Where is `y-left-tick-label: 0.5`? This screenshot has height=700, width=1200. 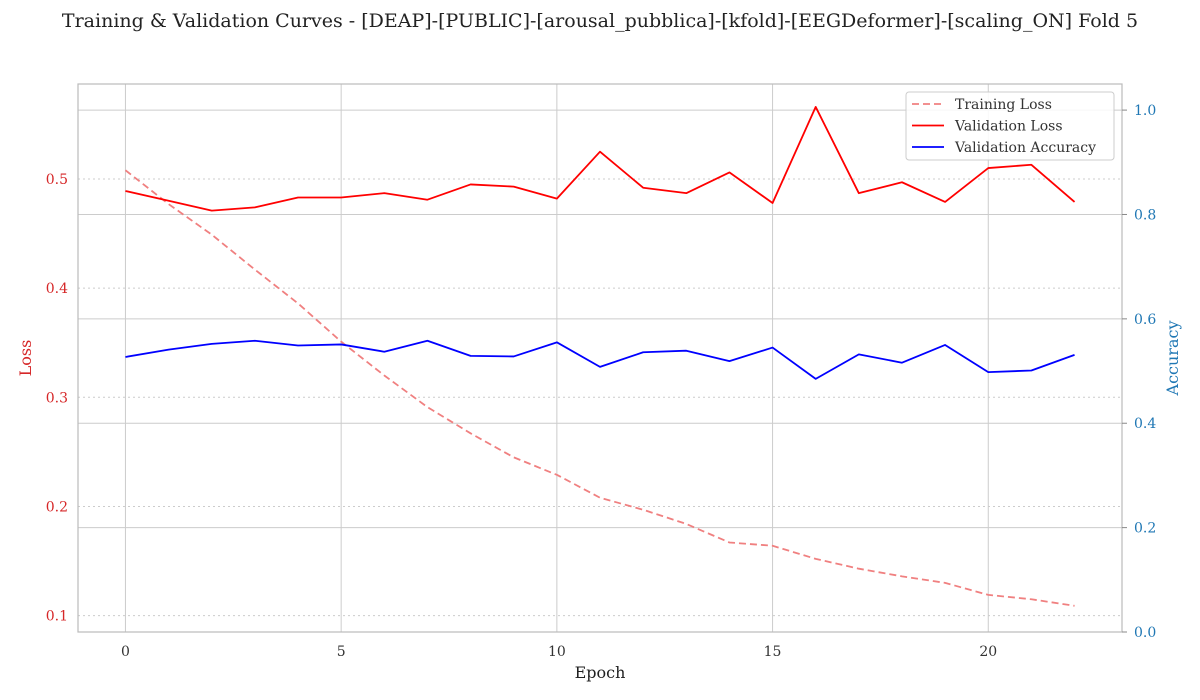
y-left-tick-label: 0.5 is located at coordinates (57, 180).